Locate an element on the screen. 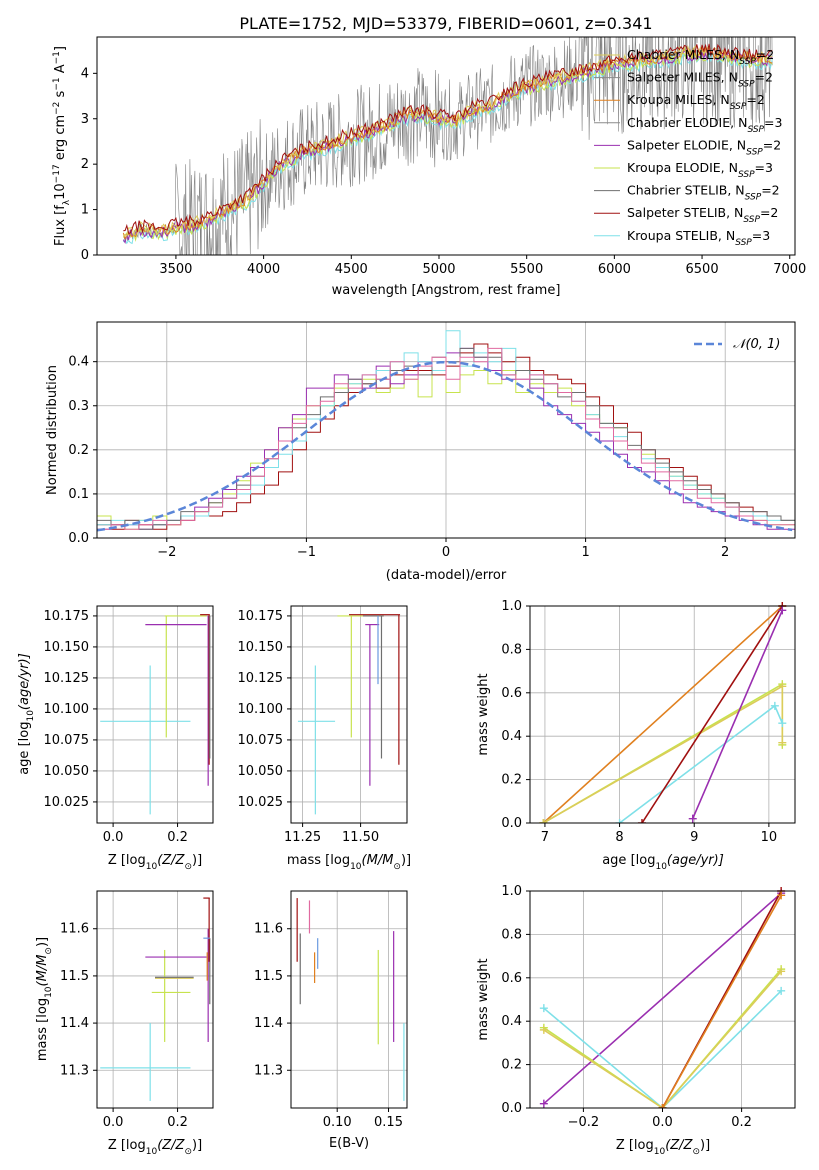  mass-weight-vs-age-panel-frame is located at coordinates (662, 714).